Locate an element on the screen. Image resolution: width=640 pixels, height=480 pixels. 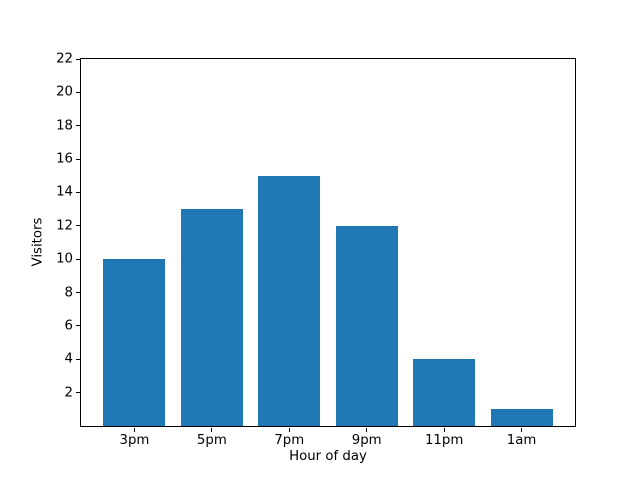
y-tick-label: 18 is located at coordinates (64, 126).